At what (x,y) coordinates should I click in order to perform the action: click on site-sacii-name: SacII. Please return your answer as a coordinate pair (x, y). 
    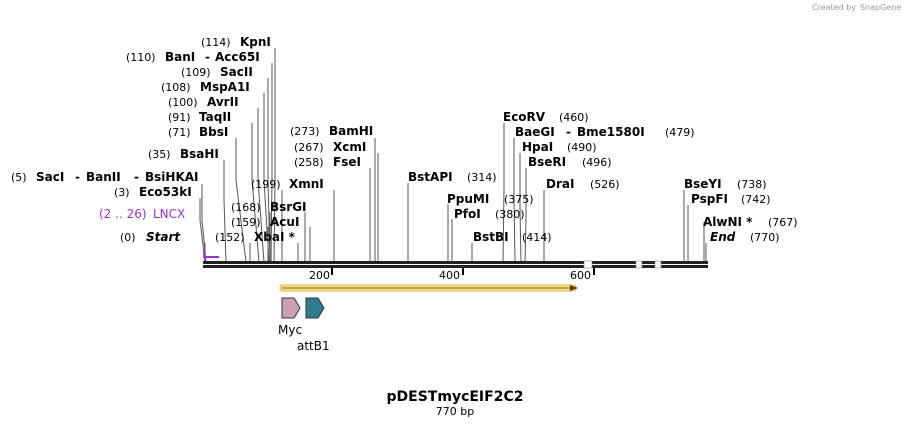
    Looking at the image, I should click on (236, 72).